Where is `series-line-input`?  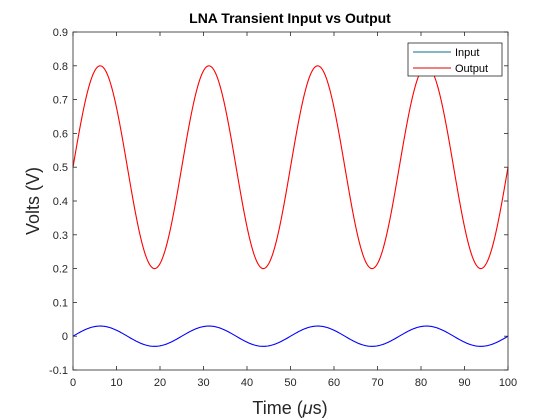 series-line-input is located at coordinates (290, 336).